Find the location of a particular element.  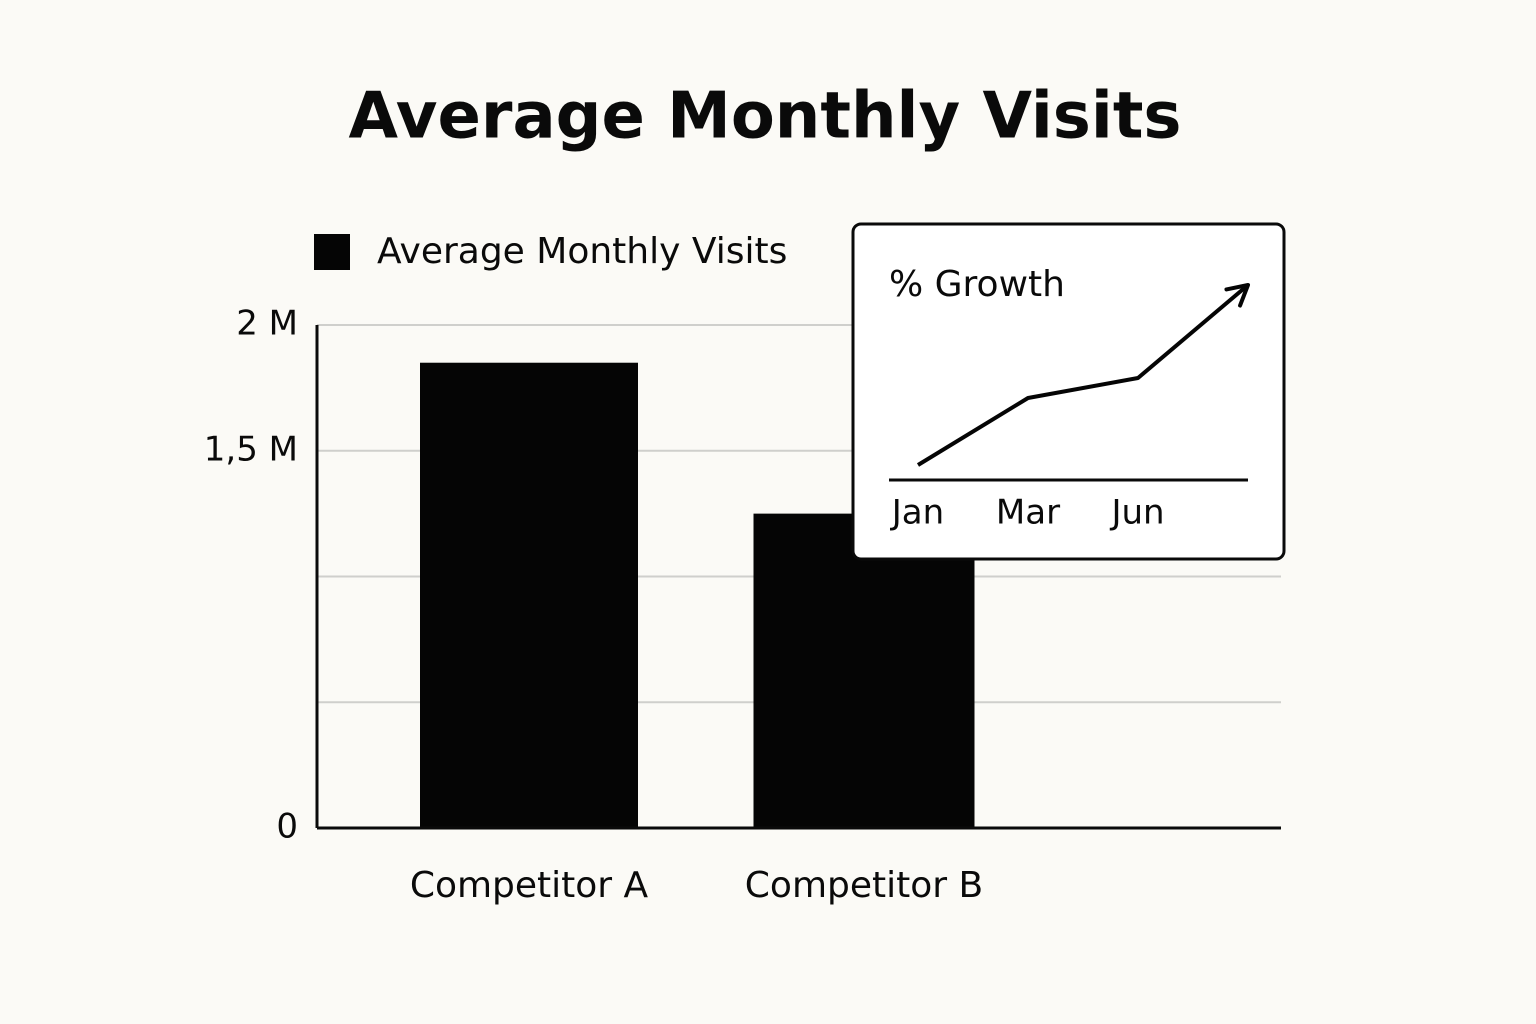

x-tick-label: Jun is located at coordinates (1136, 513).